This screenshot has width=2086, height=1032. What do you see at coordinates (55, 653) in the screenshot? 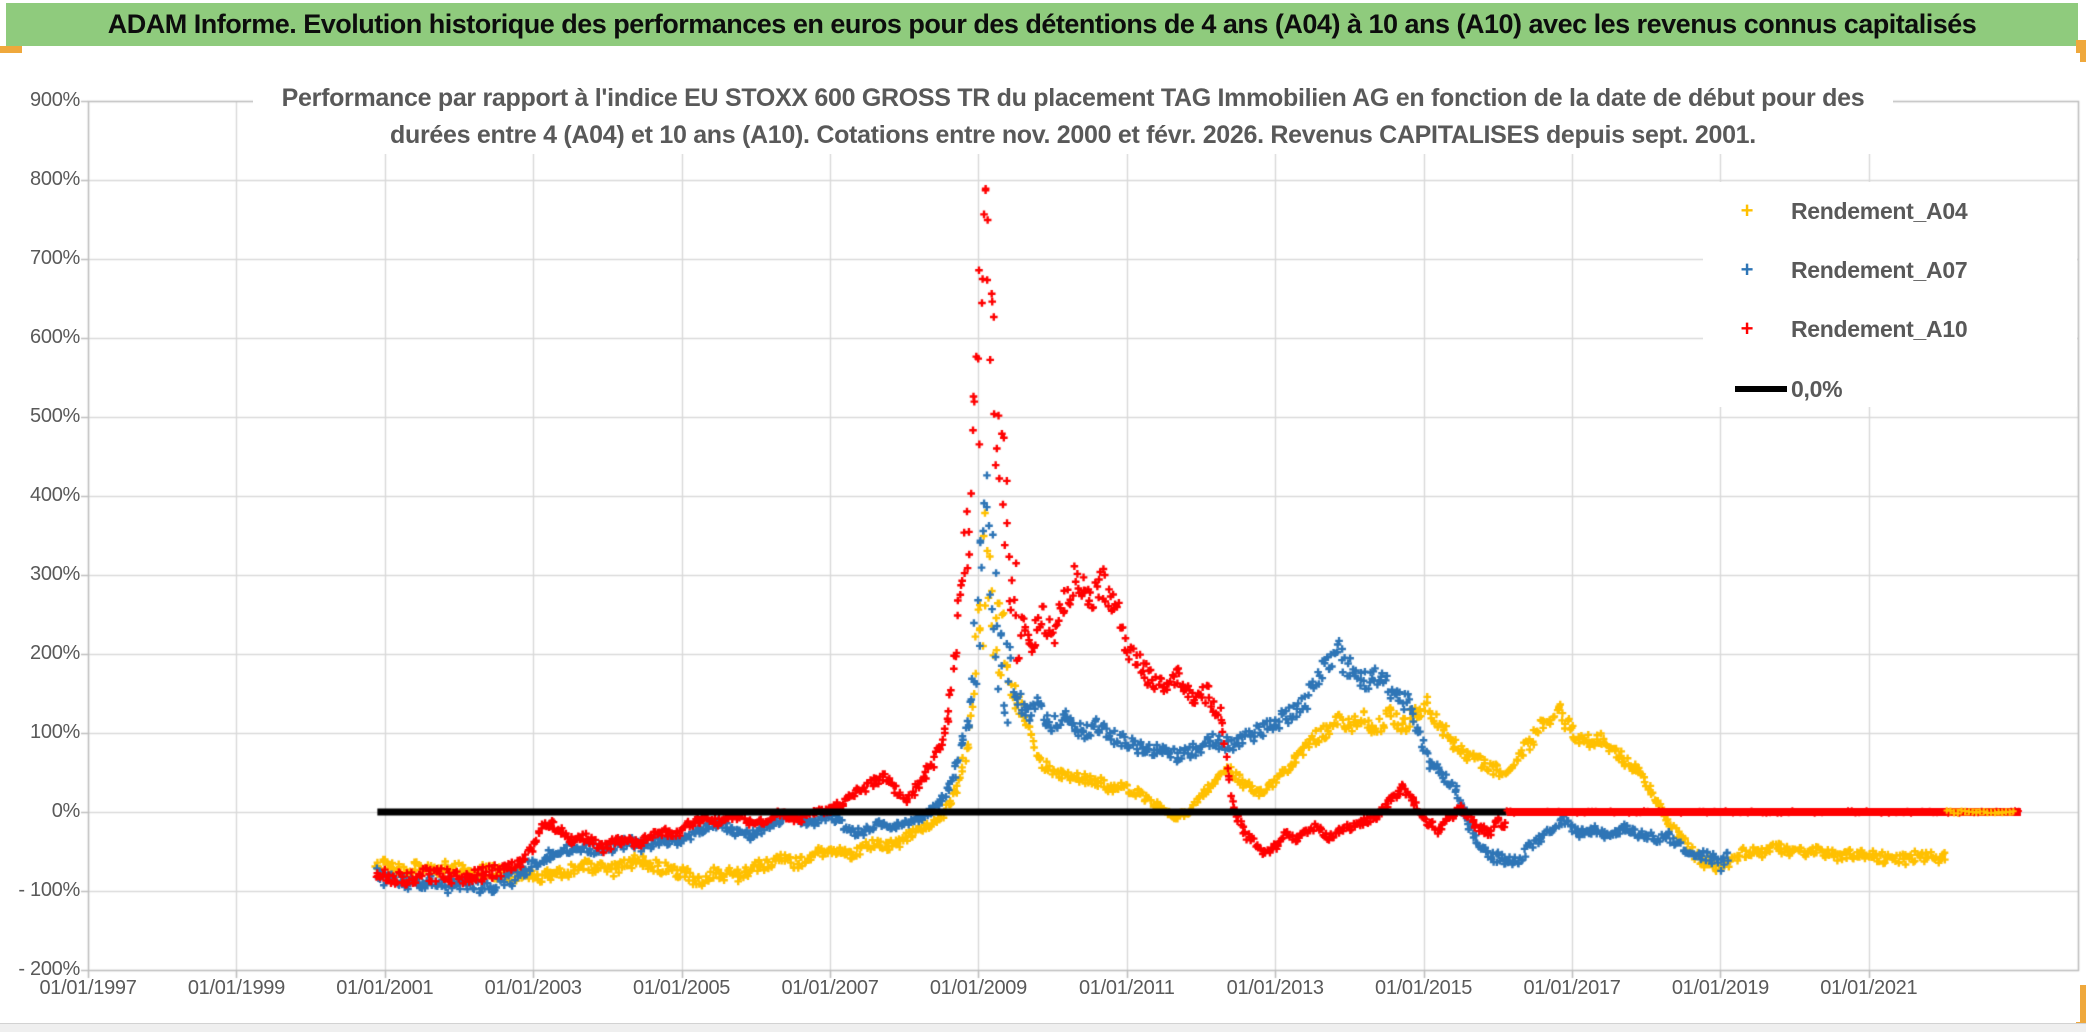
I see `y-axis-tick-label: 200%` at bounding box center [55, 653].